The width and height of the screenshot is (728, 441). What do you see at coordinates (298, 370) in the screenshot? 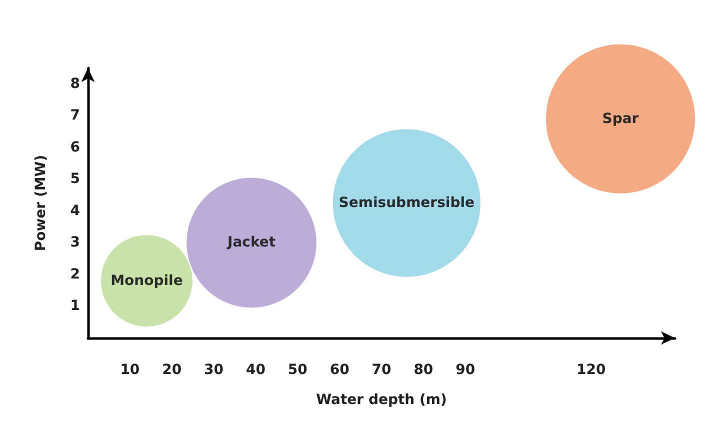
I see `x-tick-label: 50` at bounding box center [298, 370].